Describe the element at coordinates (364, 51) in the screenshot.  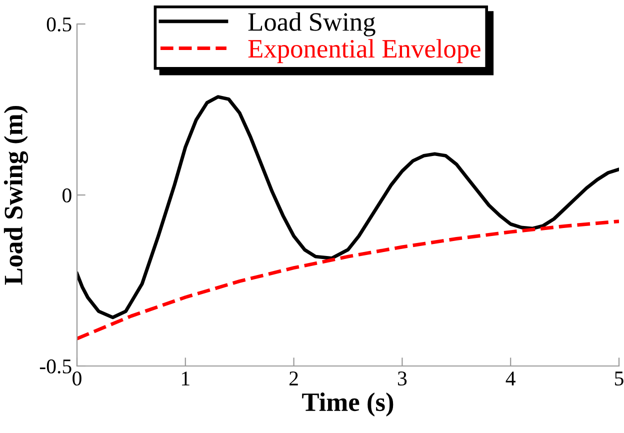
I see `legend-label: Exponential Envelope` at that location.